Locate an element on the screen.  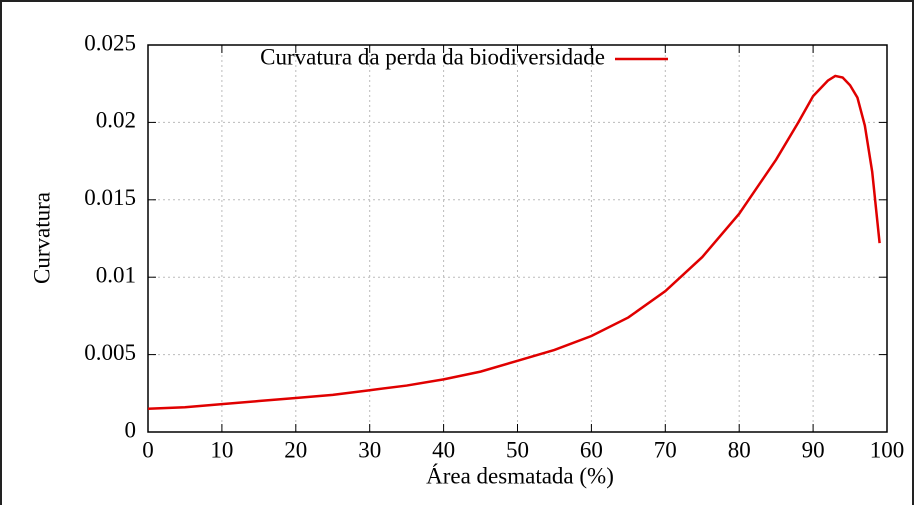
x-tick-label: 60 is located at coordinates (591, 449).